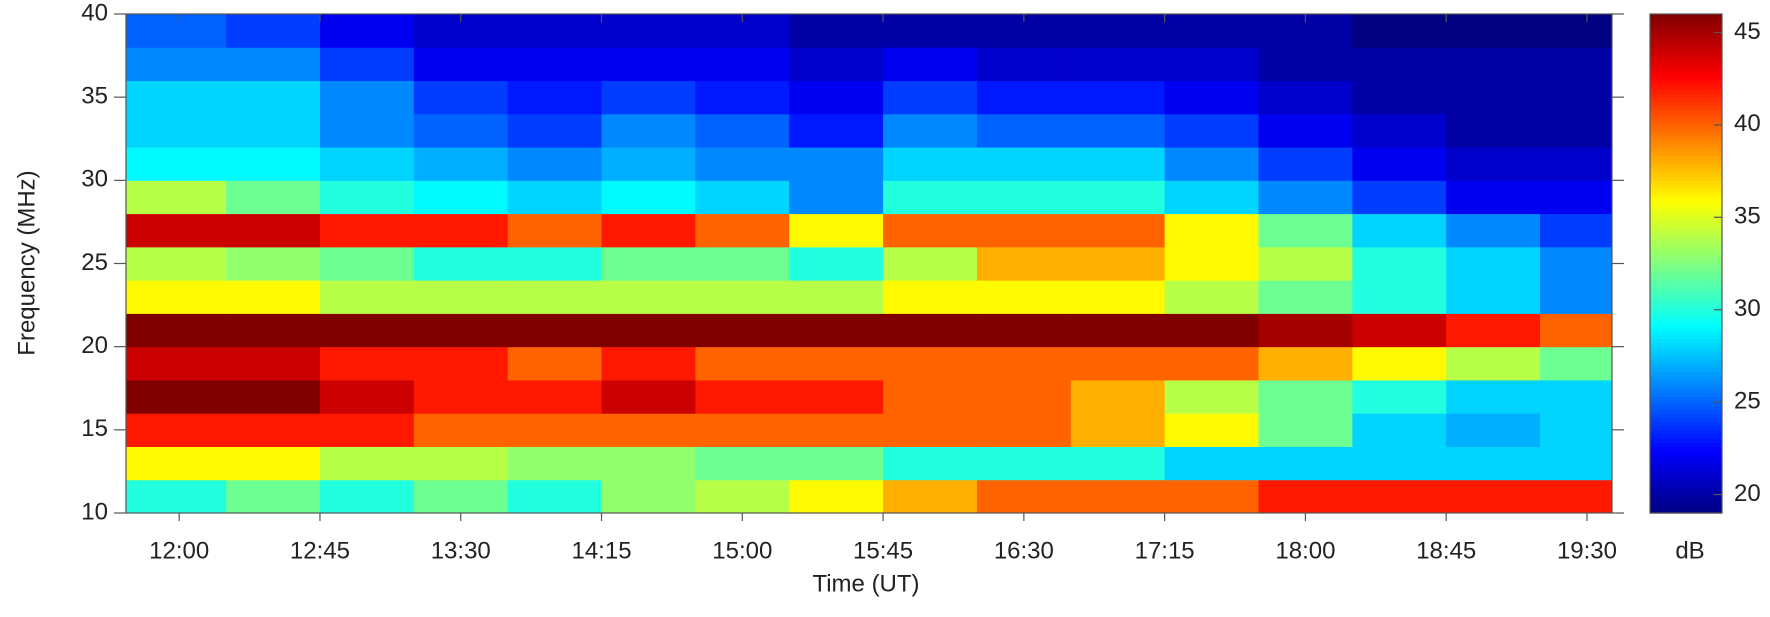 The height and width of the screenshot is (617, 1770). Describe the element at coordinates (1747, 31) in the screenshot. I see `colorbar-tick-label: 45` at that location.